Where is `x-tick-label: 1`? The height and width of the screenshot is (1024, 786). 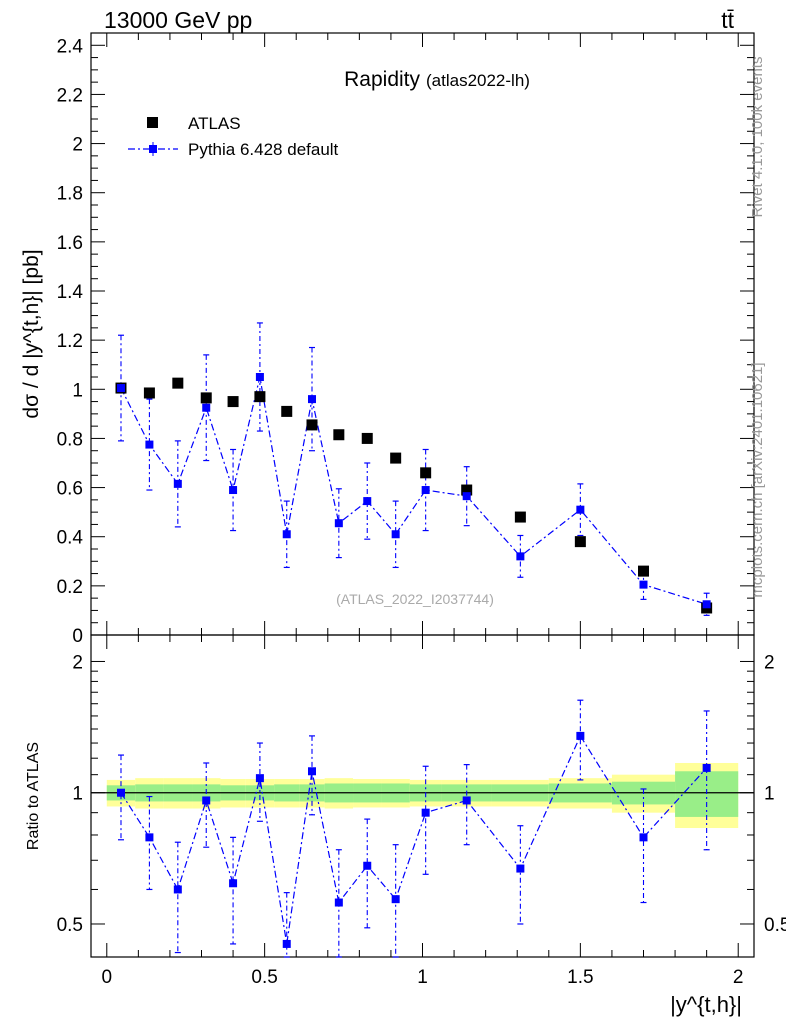
x-tick-label: 1 is located at coordinates (422, 977).